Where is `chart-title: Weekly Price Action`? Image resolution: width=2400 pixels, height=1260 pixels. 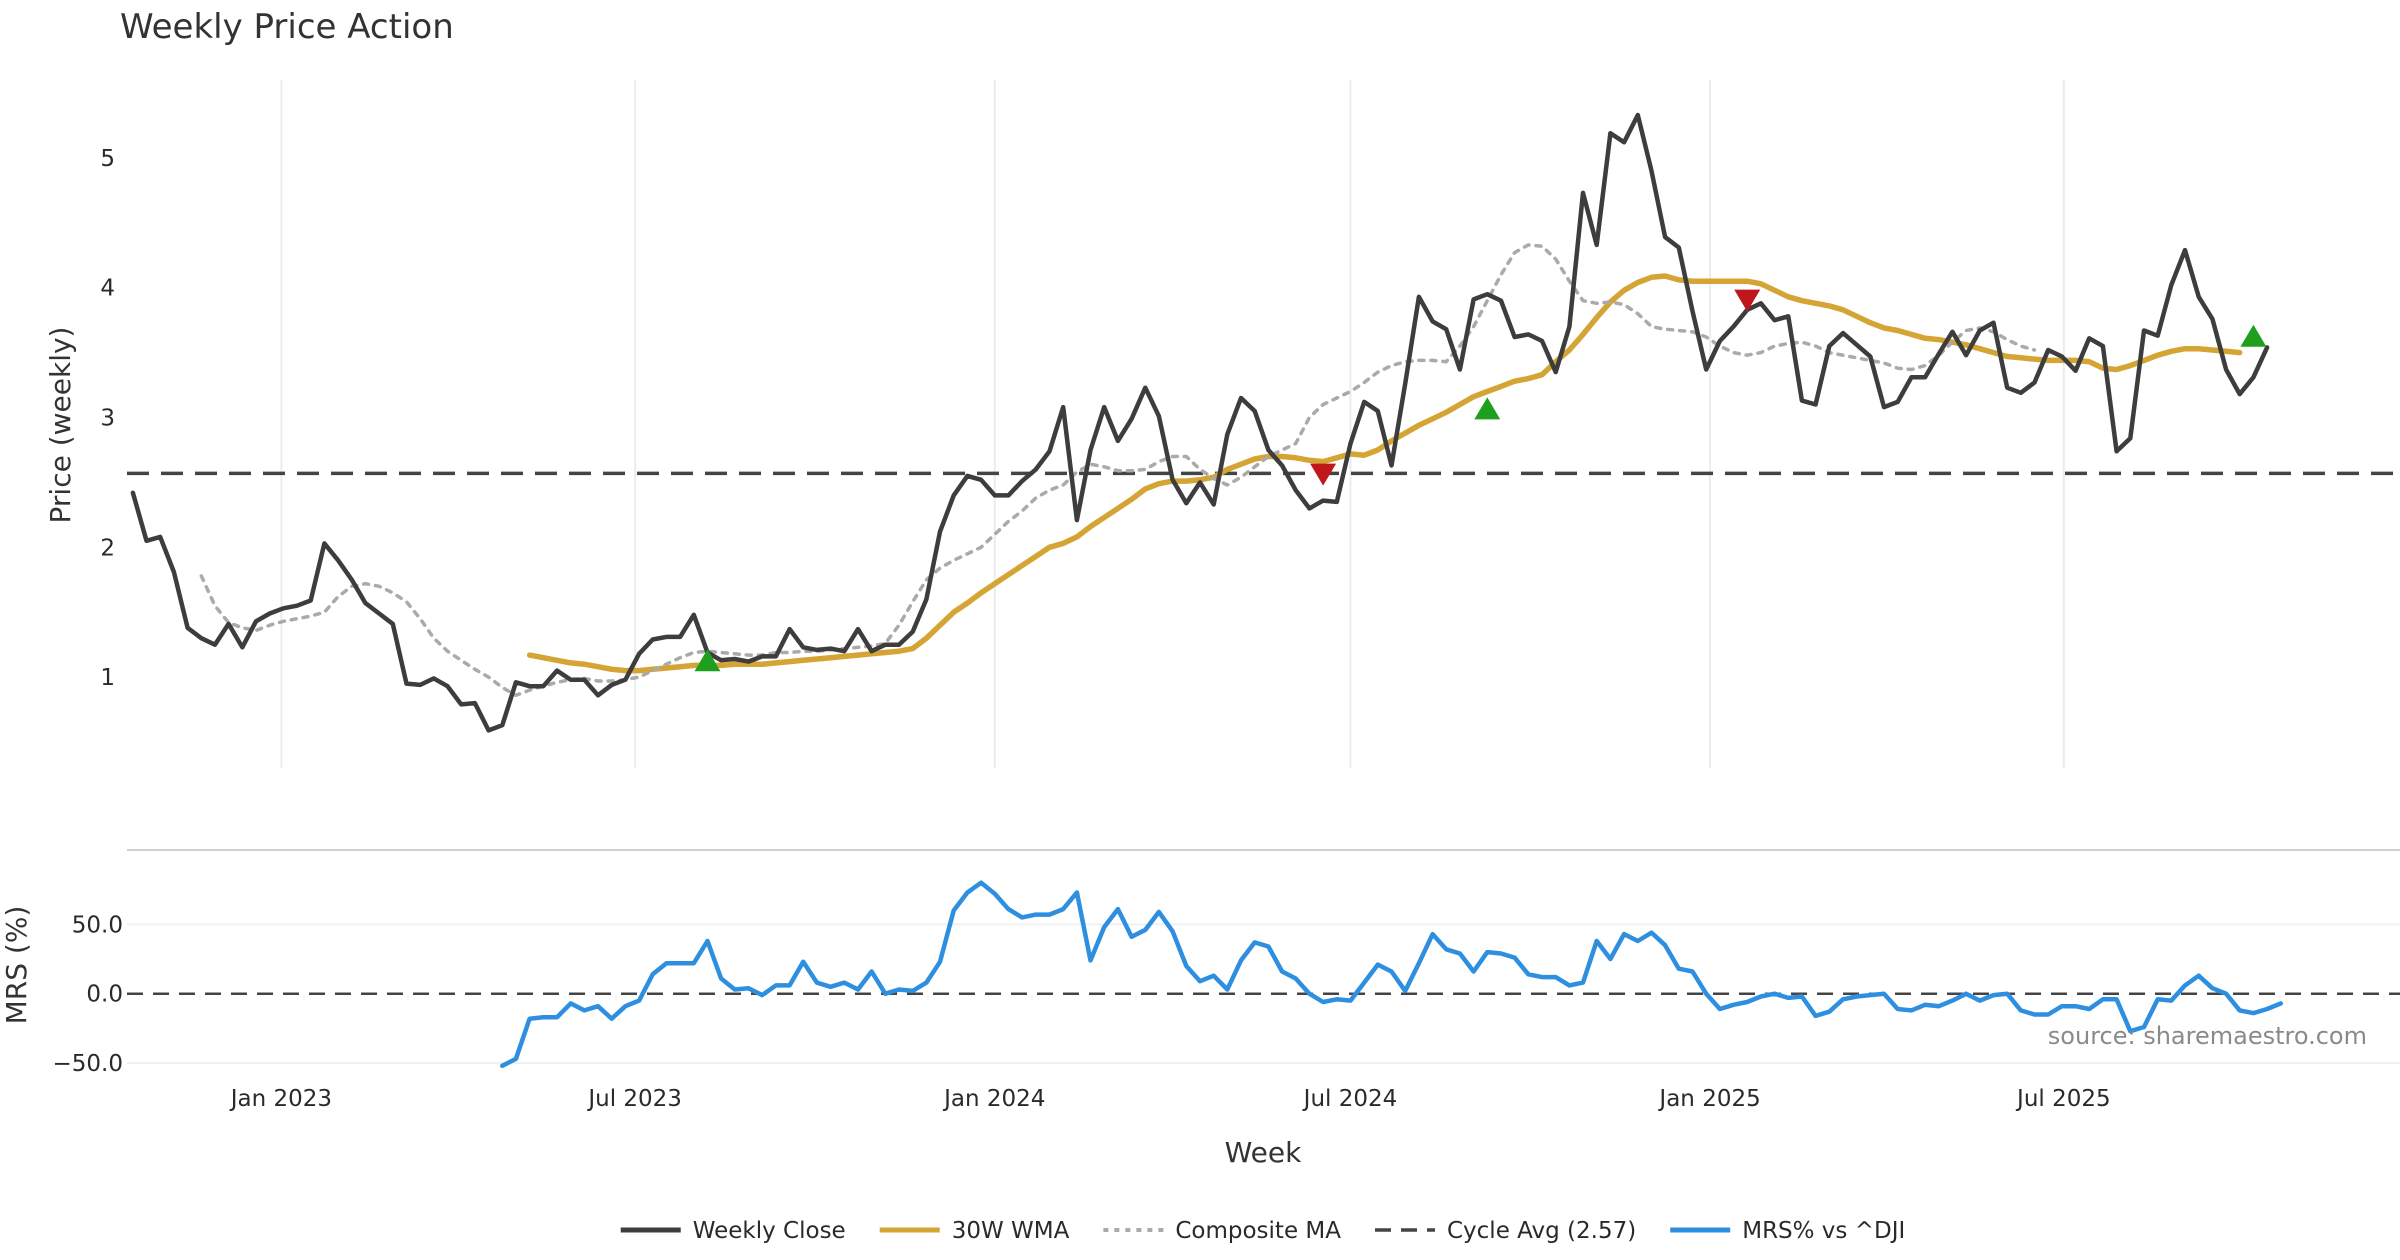
chart-title: Weekly Price Action is located at coordinates (287, 27).